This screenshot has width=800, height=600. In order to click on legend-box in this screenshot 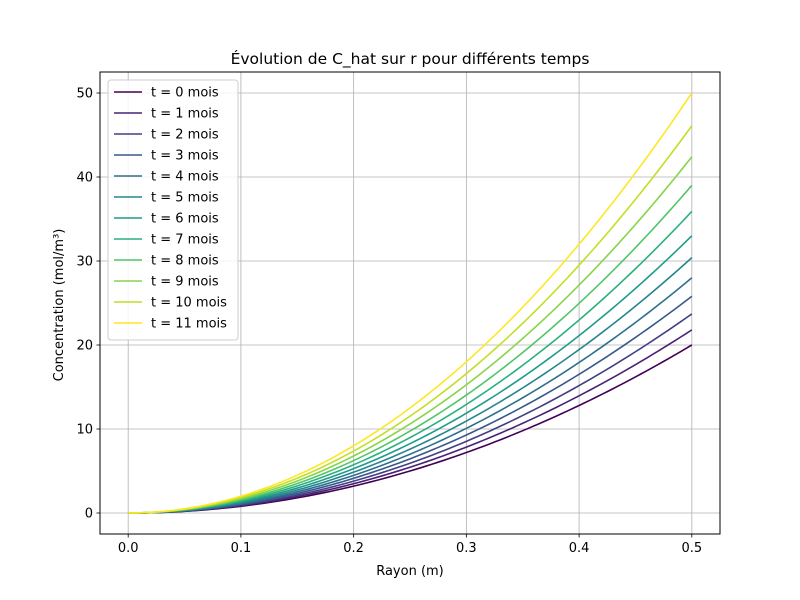, I will do `click(173, 210)`.